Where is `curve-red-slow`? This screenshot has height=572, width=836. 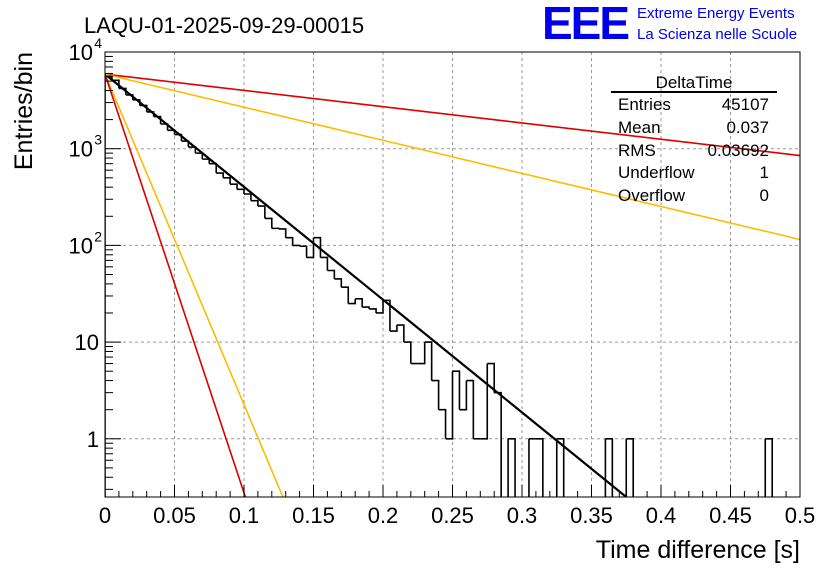 curve-red-slow is located at coordinates (452, 115).